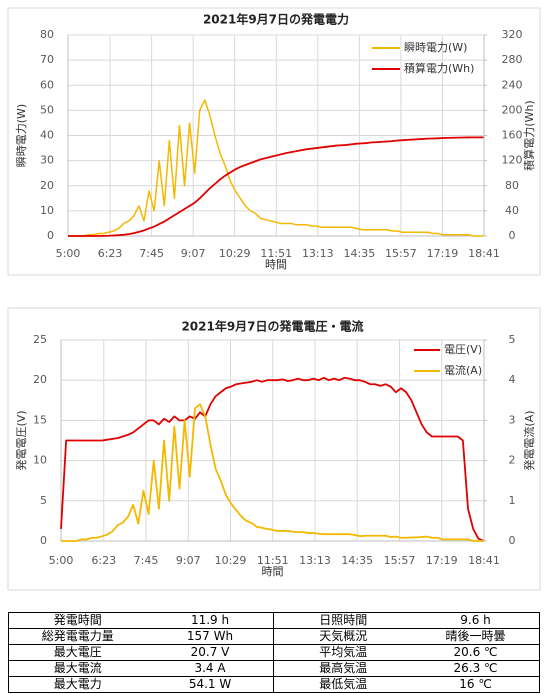 The image size is (548, 694). I want to click on table-value: 11.9 h, so click(210, 620).